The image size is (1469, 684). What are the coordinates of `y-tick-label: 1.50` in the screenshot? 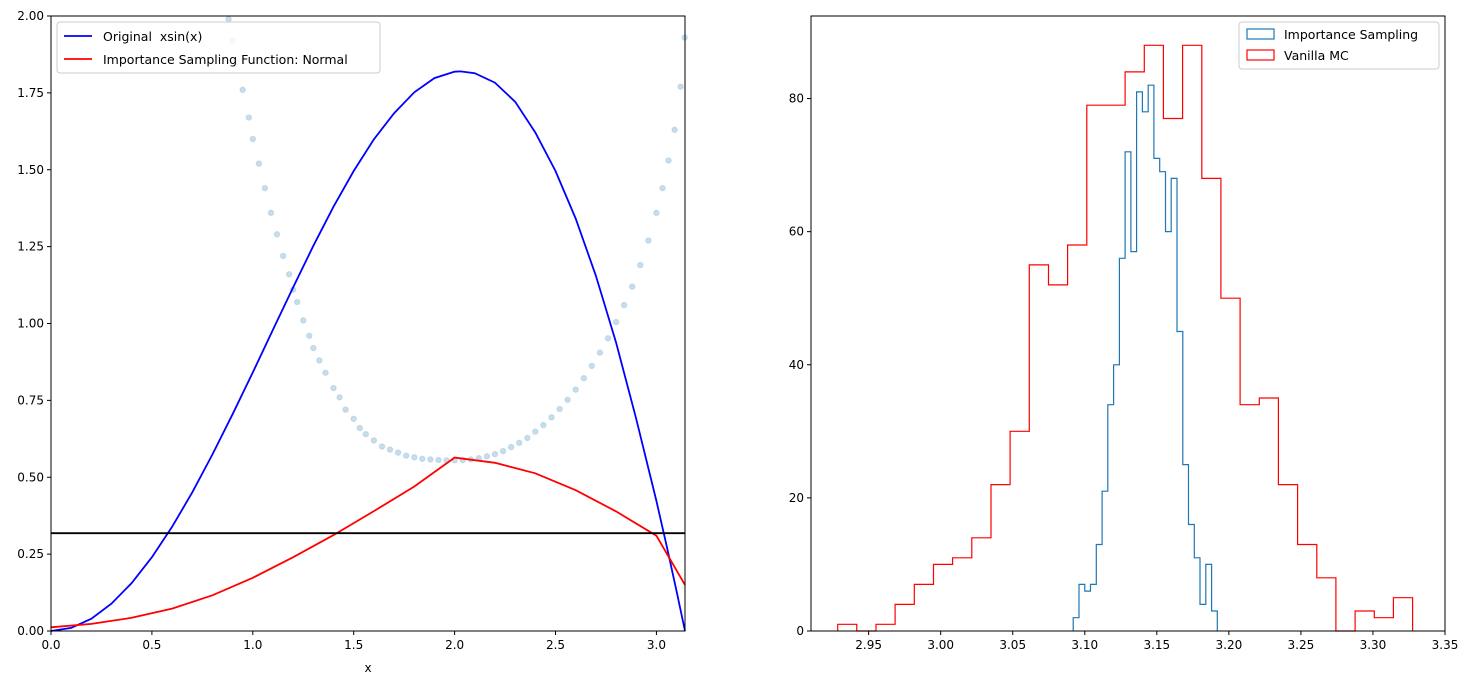 It's located at (30, 170).